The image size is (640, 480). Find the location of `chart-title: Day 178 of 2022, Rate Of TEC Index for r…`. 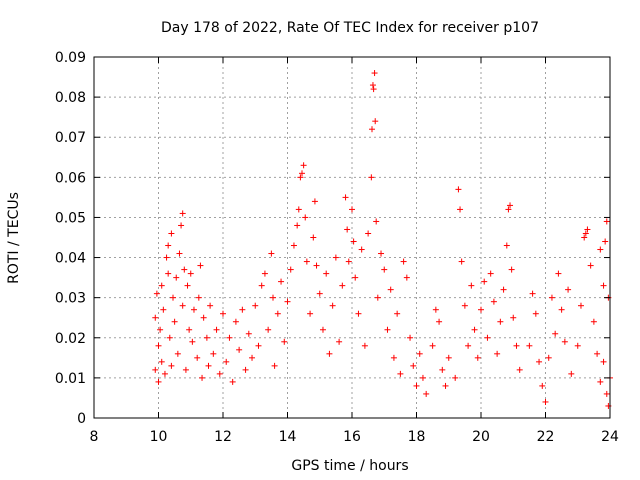

chart-title: Day 178 of 2022, Rate Of TEC Index for r… is located at coordinates (350, 28).